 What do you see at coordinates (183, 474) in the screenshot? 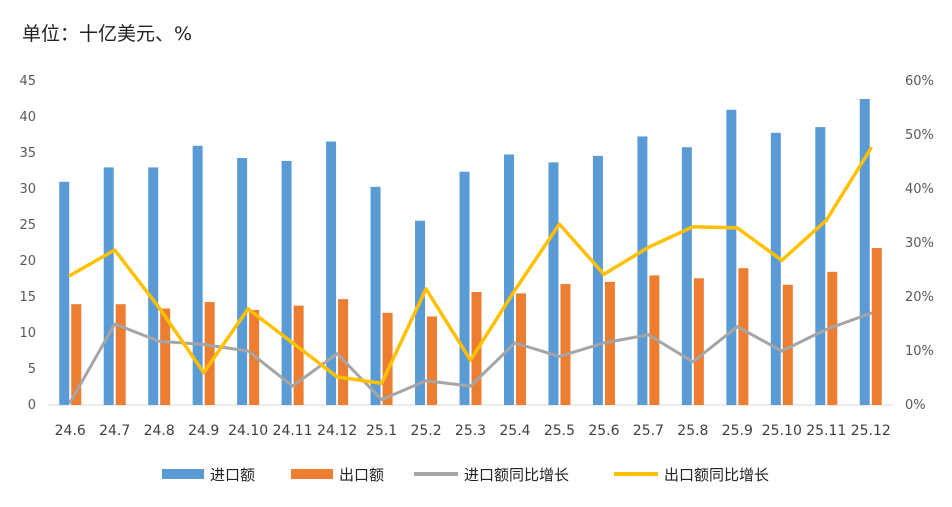
I see `legend-import-swatch` at bounding box center [183, 474].